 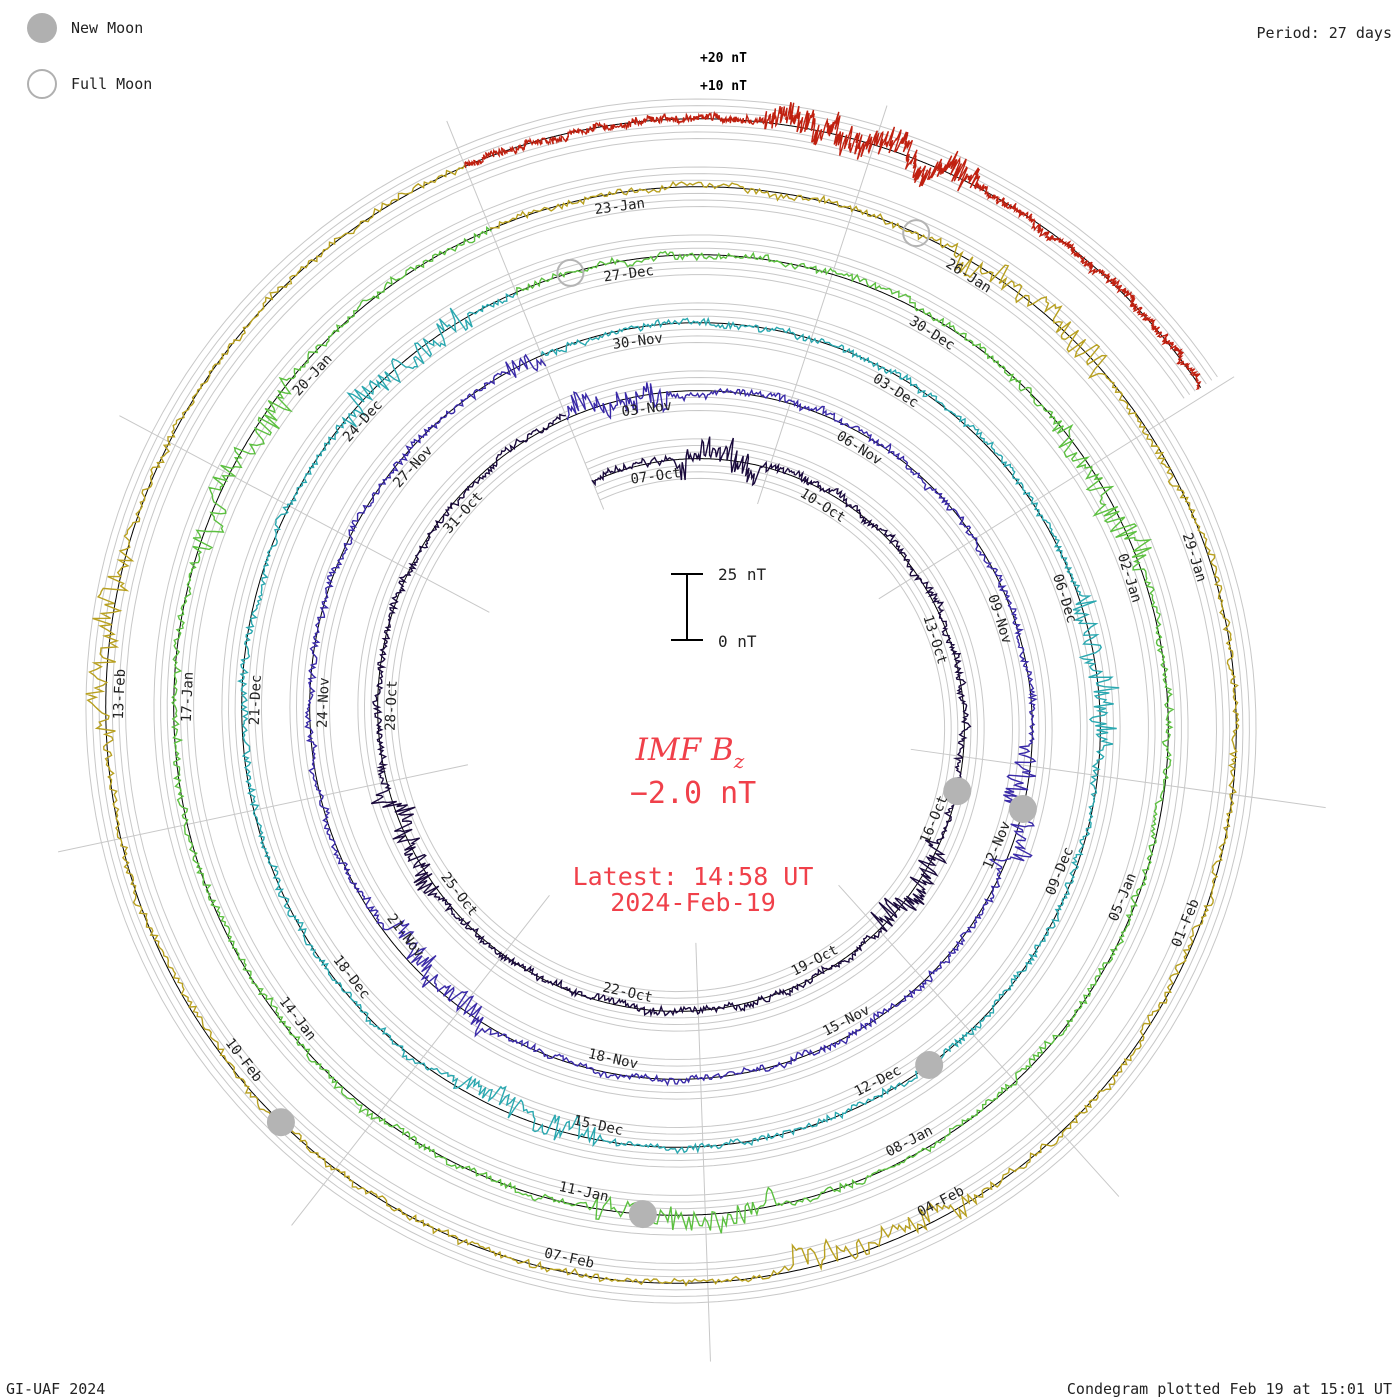 What do you see at coordinates (999, 619) in the screenshot?
I see `date-label: 09-Nov` at bounding box center [999, 619].